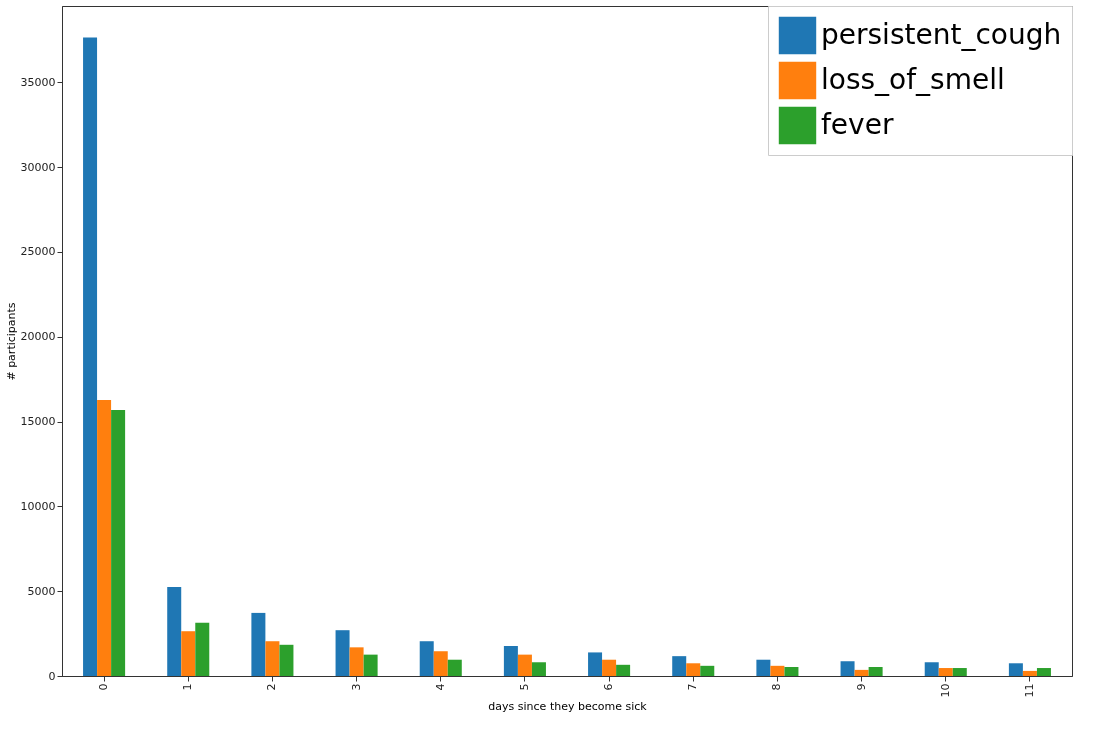  Describe the element at coordinates (38, 422) in the screenshot. I see `y-tick-label: 15000` at that location.